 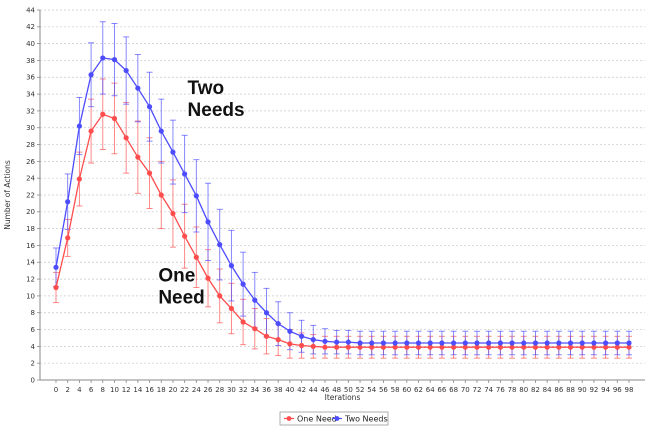 What do you see at coordinates (30, 279) in the screenshot?
I see `y-tick-label: 12` at bounding box center [30, 279].